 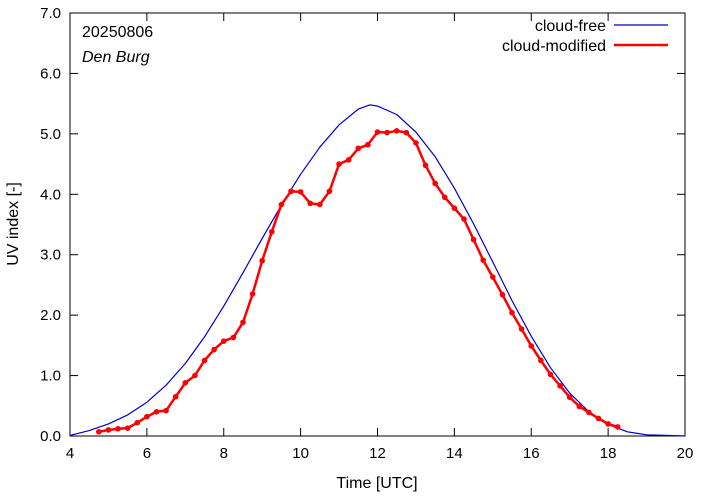 What do you see at coordinates (554, 46) in the screenshot?
I see `legend-label-cloud-modified: cloud-modified` at bounding box center [554, 46].